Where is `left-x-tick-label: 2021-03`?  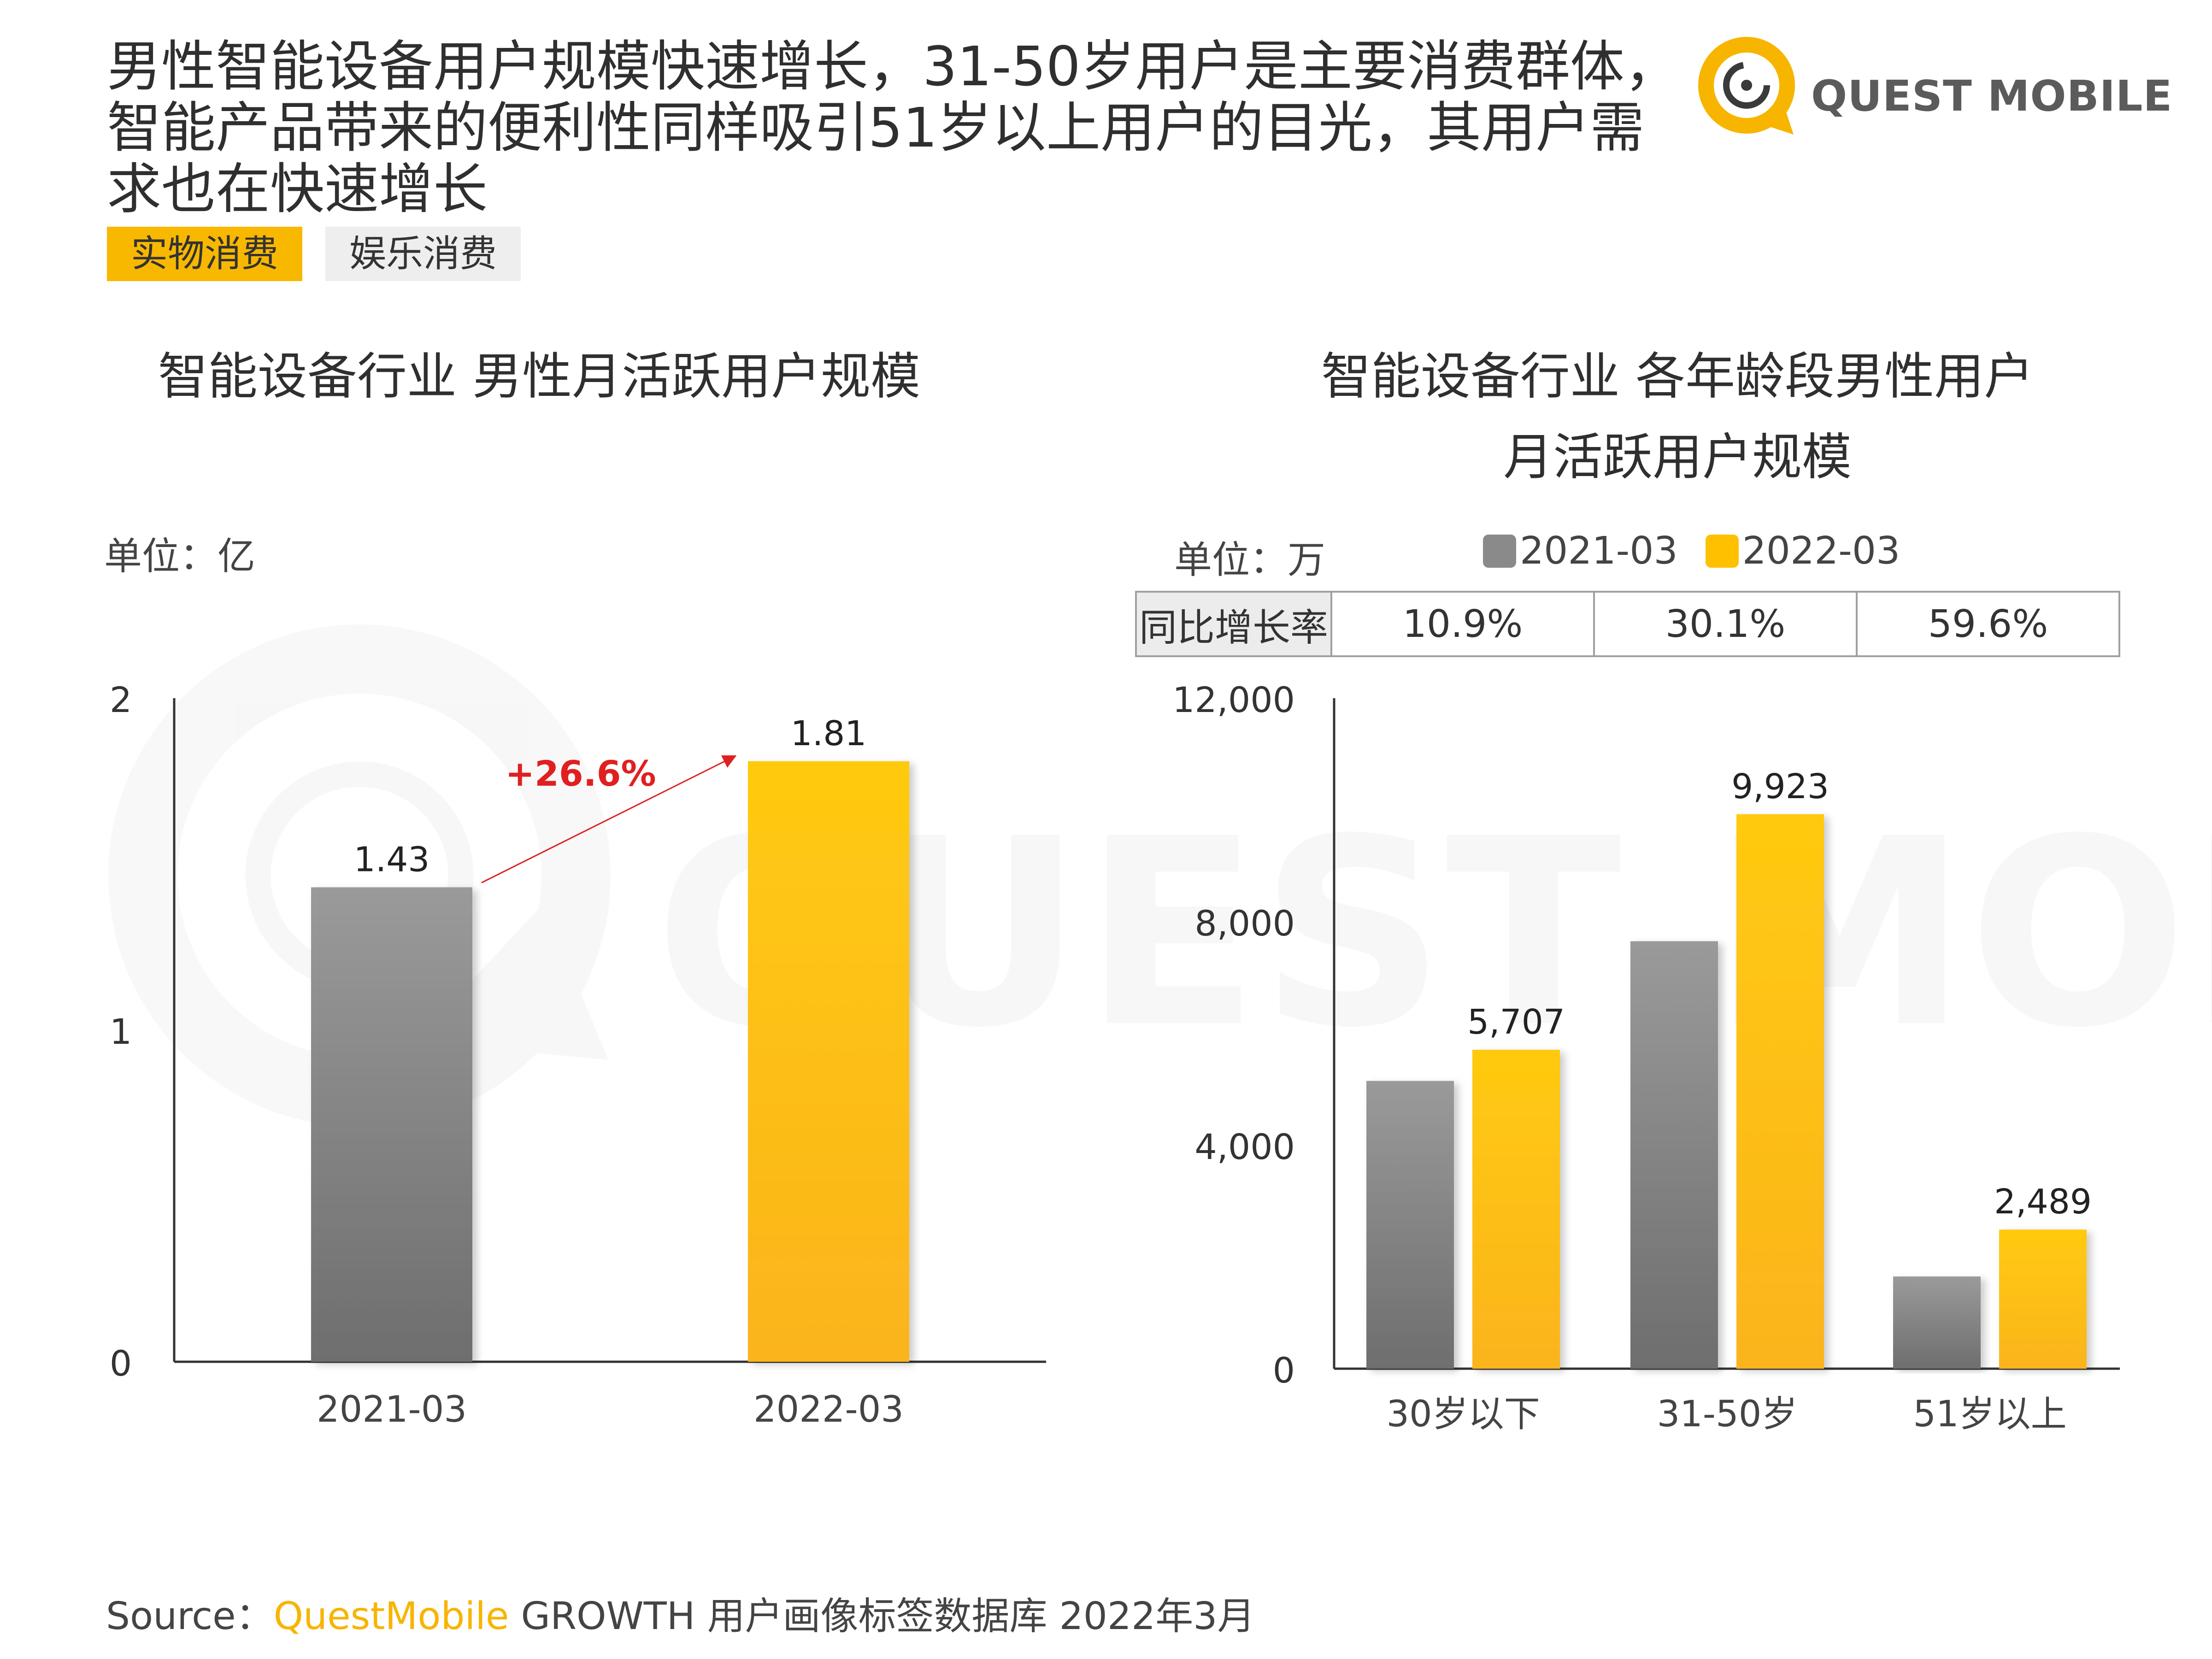 left-x-tick-label: 2021-03 is located at coordinates (392, 1409).